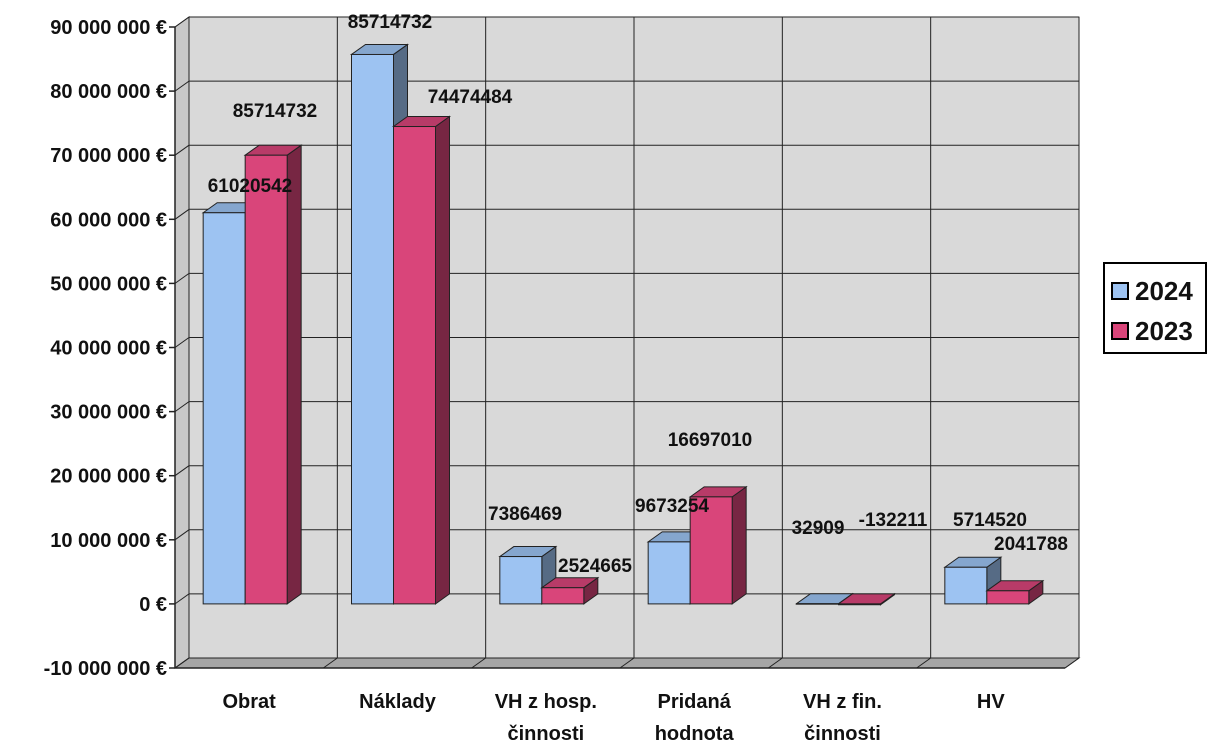  What do you see at coordinates (710, 440) in the screenshot?
I see `data-label: 16697010` at bounding box center [710, 440].